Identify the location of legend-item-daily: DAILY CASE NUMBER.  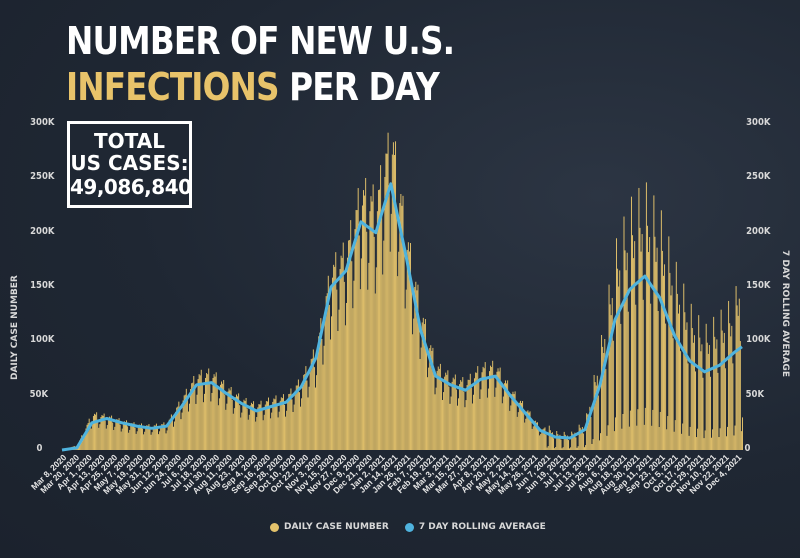
(329, 527).